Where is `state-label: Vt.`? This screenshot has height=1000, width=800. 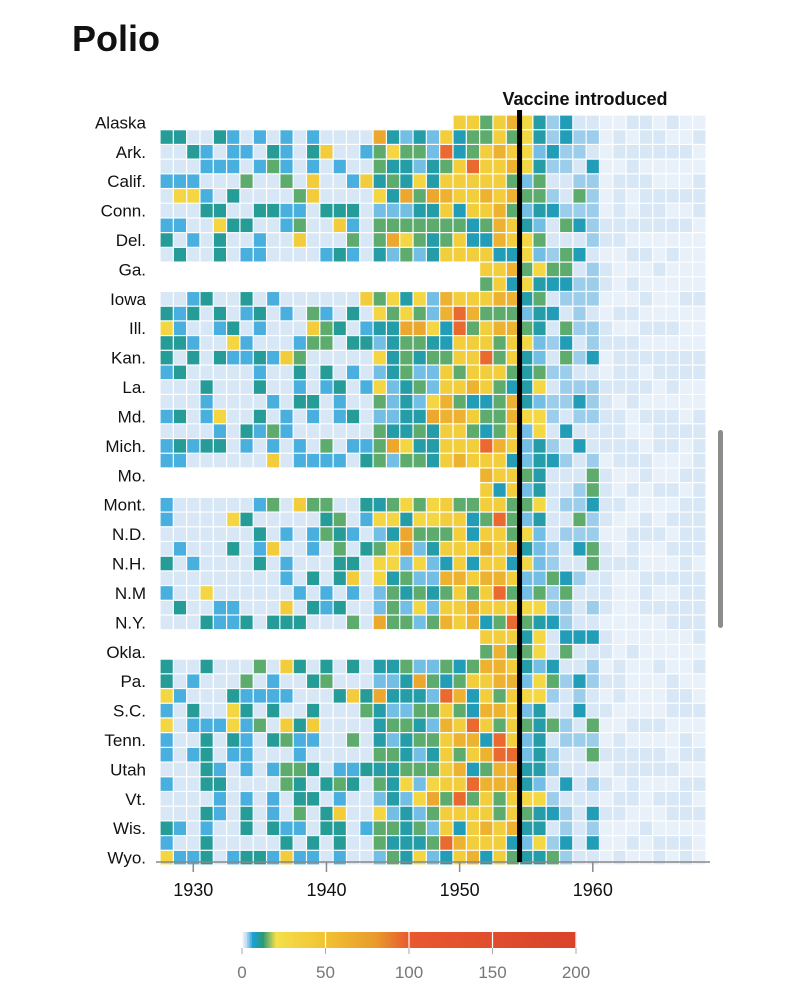
state-label: Vt. is located at coordinates (135, 799).